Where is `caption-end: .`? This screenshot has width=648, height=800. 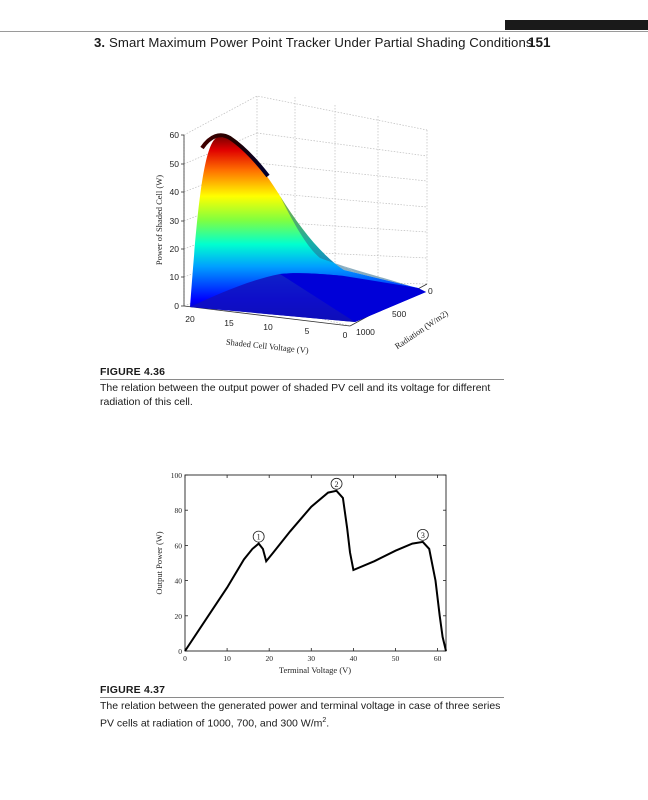 caption-end: . is located at coordinates (328, 723).